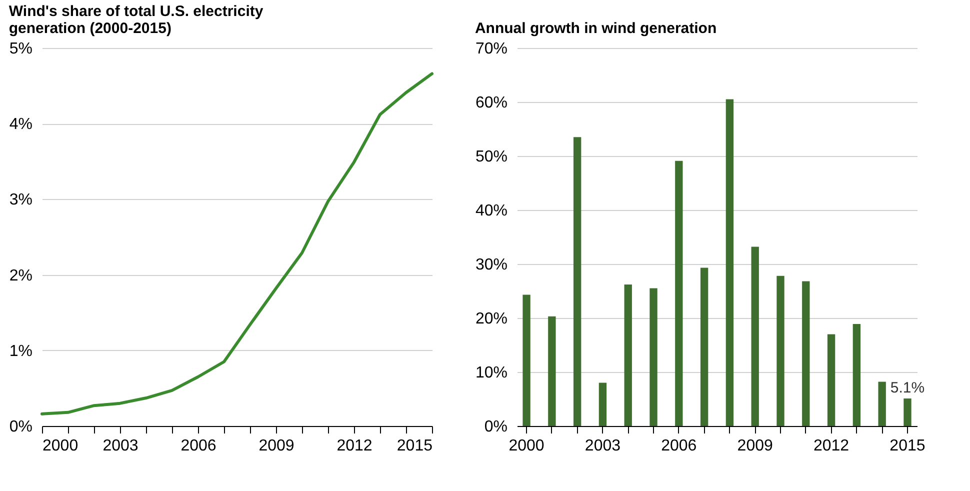 This screenshot has height=491, width=970. Describe the element at coordinates (20, 200) in the screenshot. I see `y-tick-label: 3%` at that location.